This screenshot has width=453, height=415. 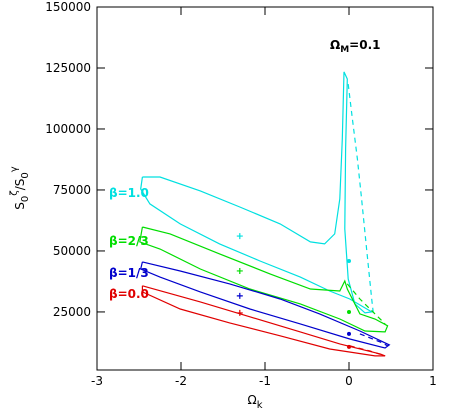 I want to click on series-label: β=2/3, so click(x=129, y=241).